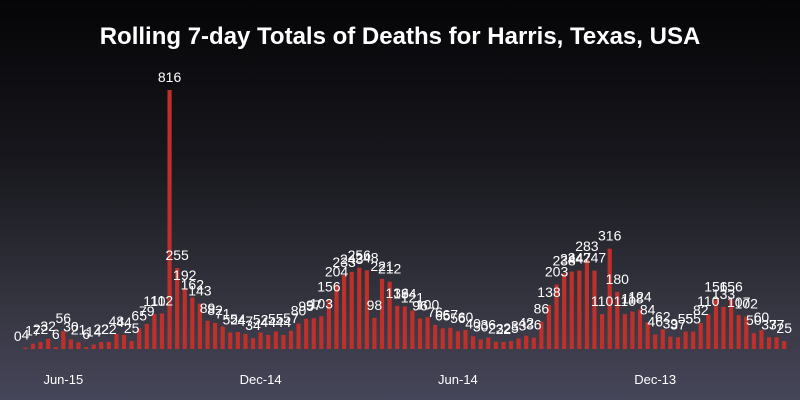  Describe the element at coordinates (595, 258) in the screenshot. I see `data-label-76: 247` at that location.